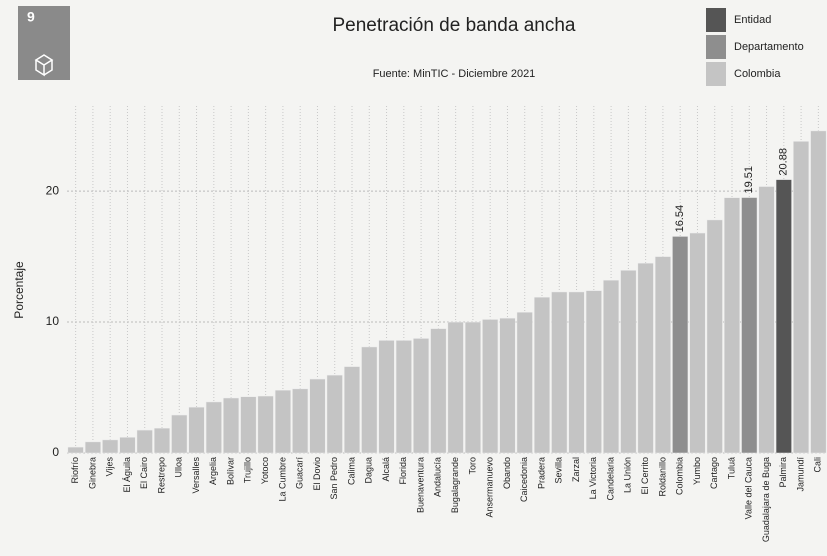  Describe the element at coordinates (144, 473) in the screenshot. I see `x-tick-label: El Cairo` at that location.